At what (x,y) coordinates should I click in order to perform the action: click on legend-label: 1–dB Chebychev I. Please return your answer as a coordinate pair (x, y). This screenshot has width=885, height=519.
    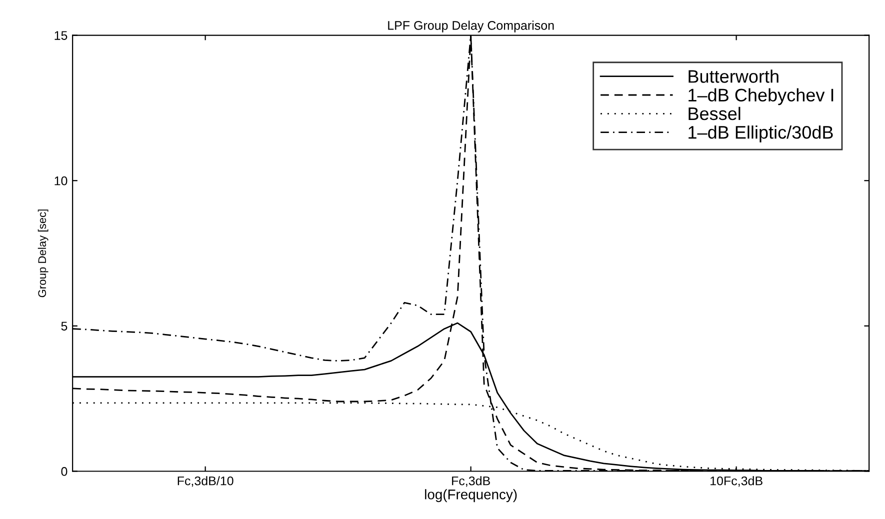
    Looking at the image, I should click on (761, 97).